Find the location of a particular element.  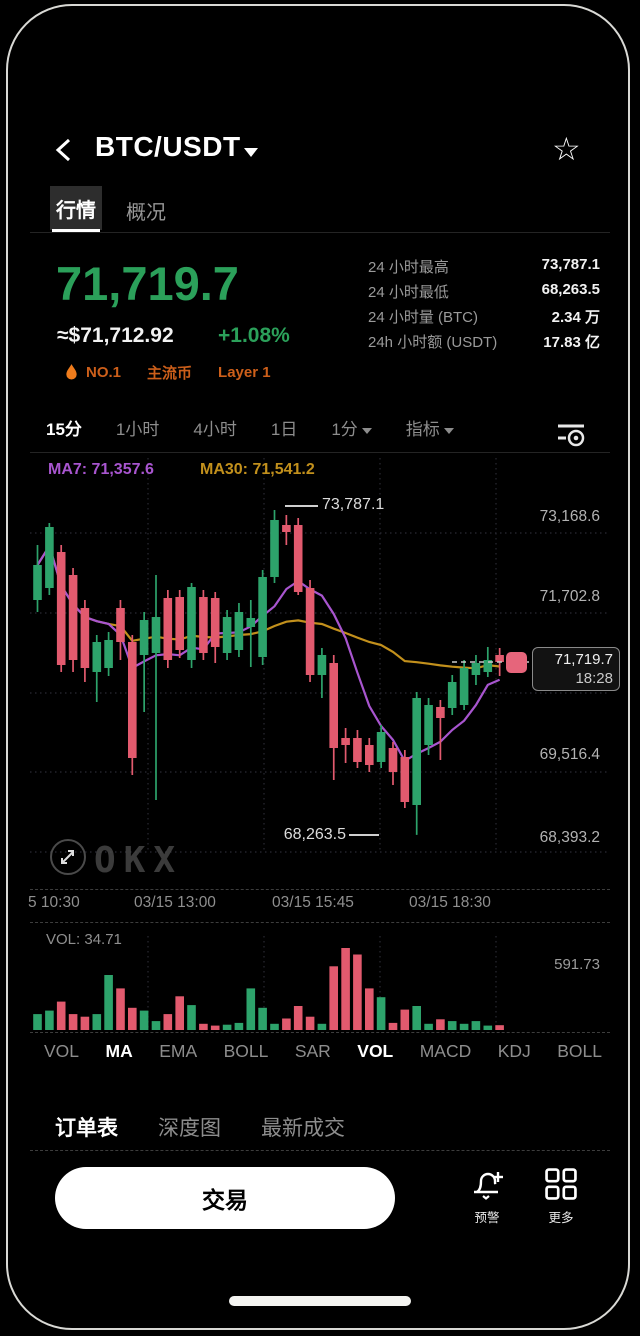

indicator-ma: MA is located at coordinates (119, 1051).